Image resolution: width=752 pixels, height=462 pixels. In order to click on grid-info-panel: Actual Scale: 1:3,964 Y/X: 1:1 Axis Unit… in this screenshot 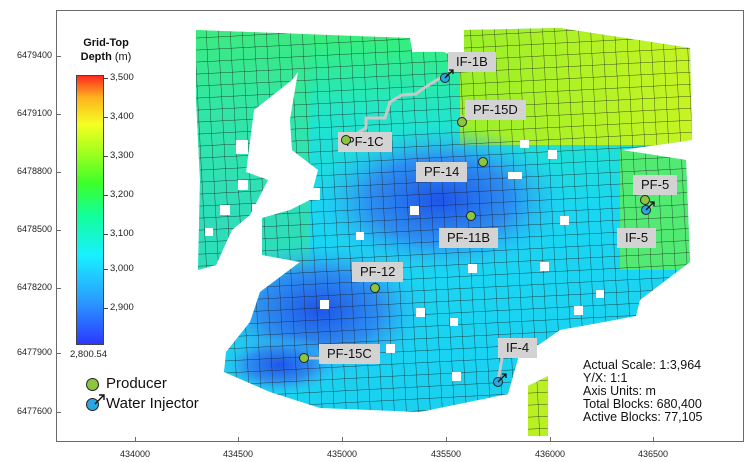, I will do `click(643, 391)`.